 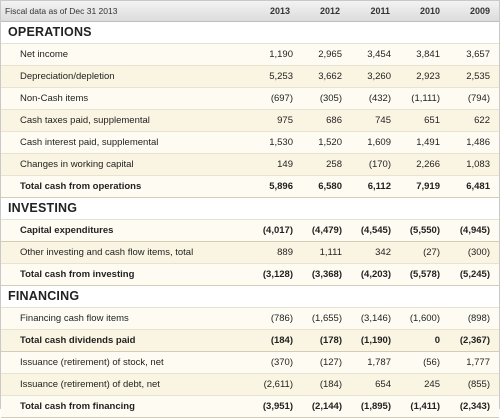 I want to click on row-value: 5,253, so click(x=281, y=76).